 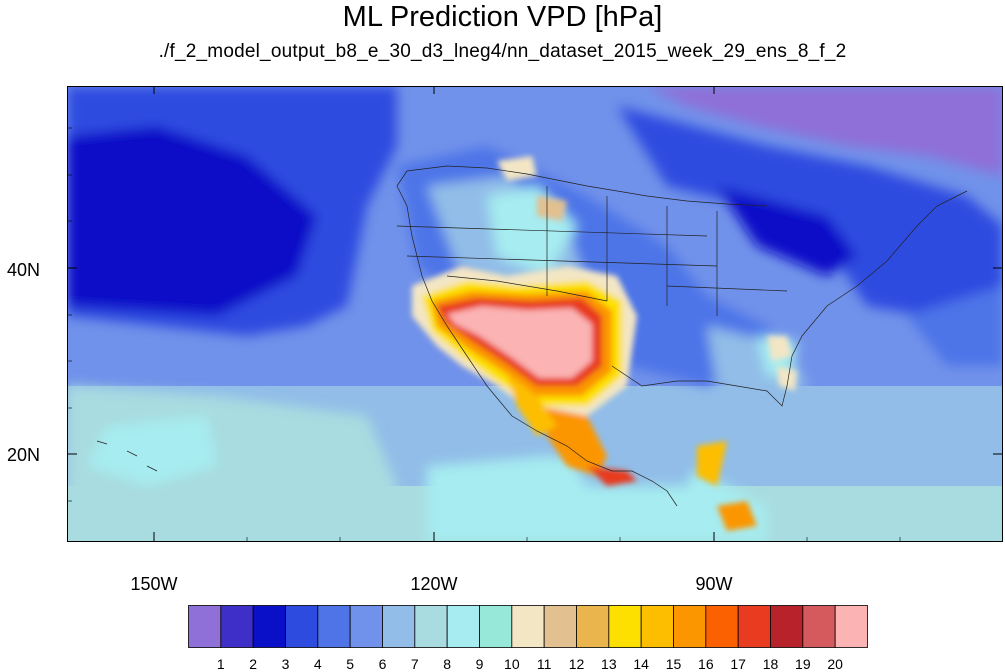 What do you see at coordinates (641, 664) in the screenshot?
I see `colorbar-tick-label: 14` at bounding box center [641, 664].